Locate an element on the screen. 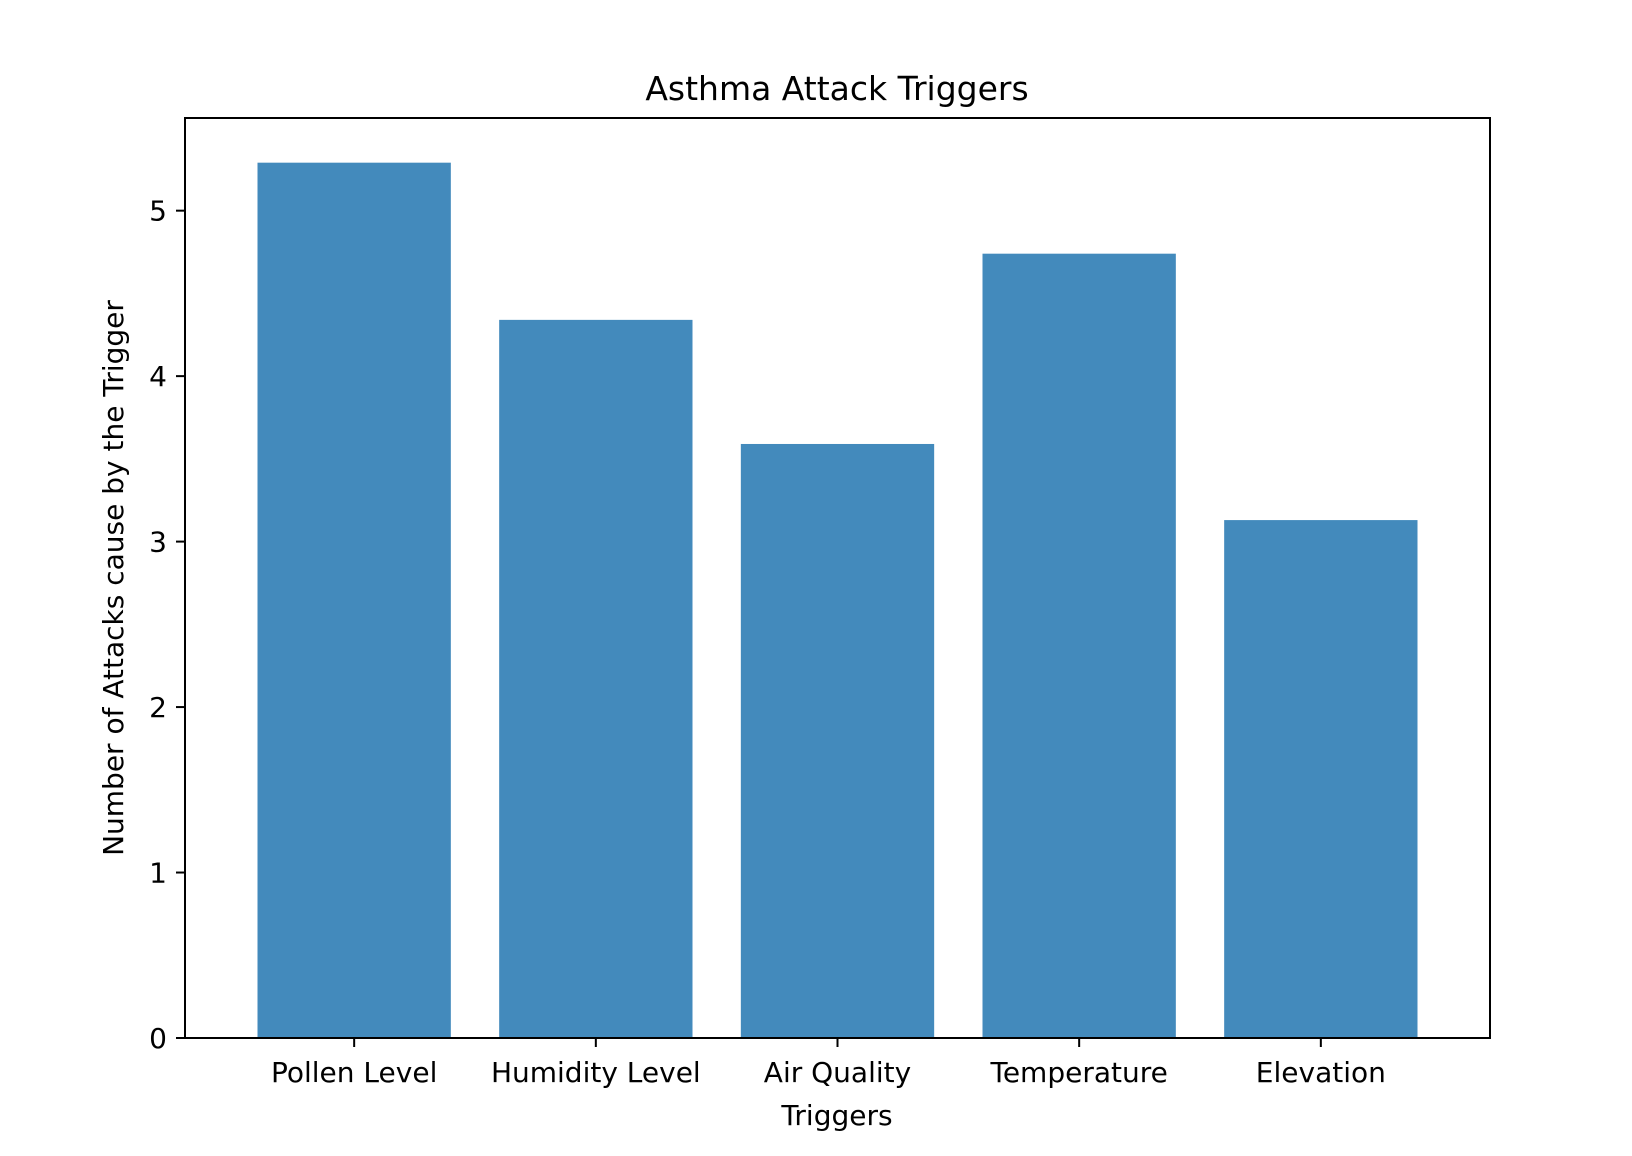  x-tick-label-3: Temperature is located at coordinates (1078, 1072).